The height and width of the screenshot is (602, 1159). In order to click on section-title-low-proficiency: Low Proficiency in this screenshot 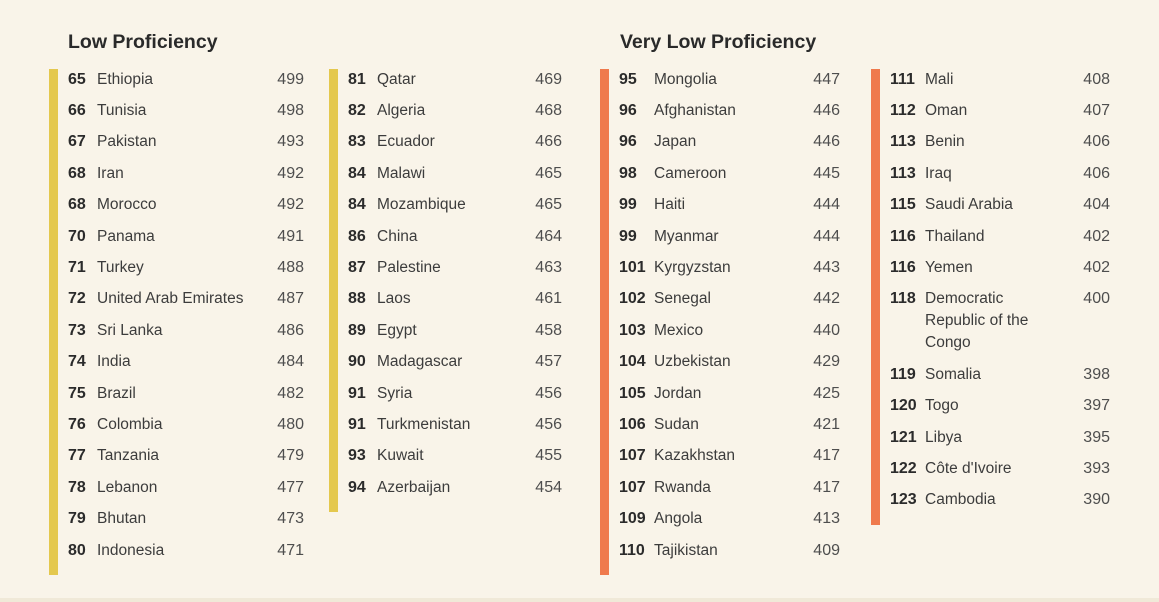, I will do `click(143, 42)`.